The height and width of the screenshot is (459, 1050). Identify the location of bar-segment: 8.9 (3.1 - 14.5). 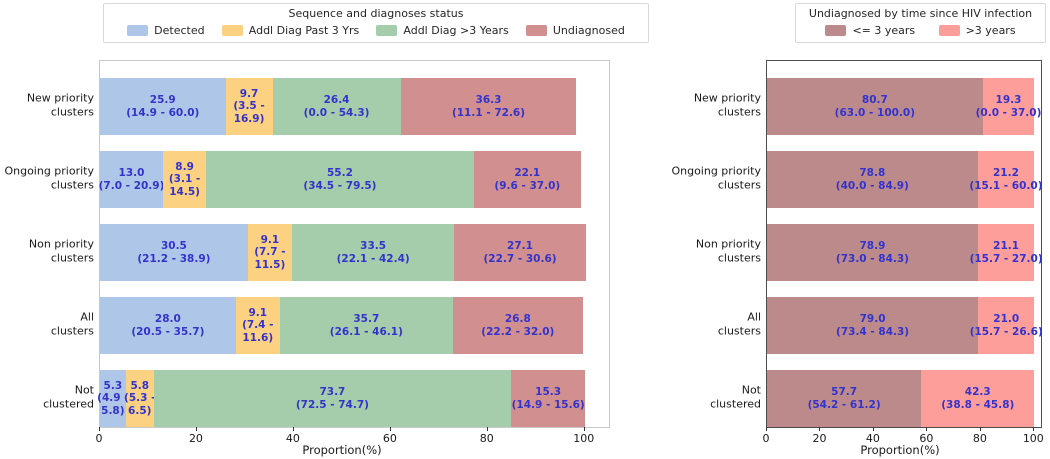
(185, 179).